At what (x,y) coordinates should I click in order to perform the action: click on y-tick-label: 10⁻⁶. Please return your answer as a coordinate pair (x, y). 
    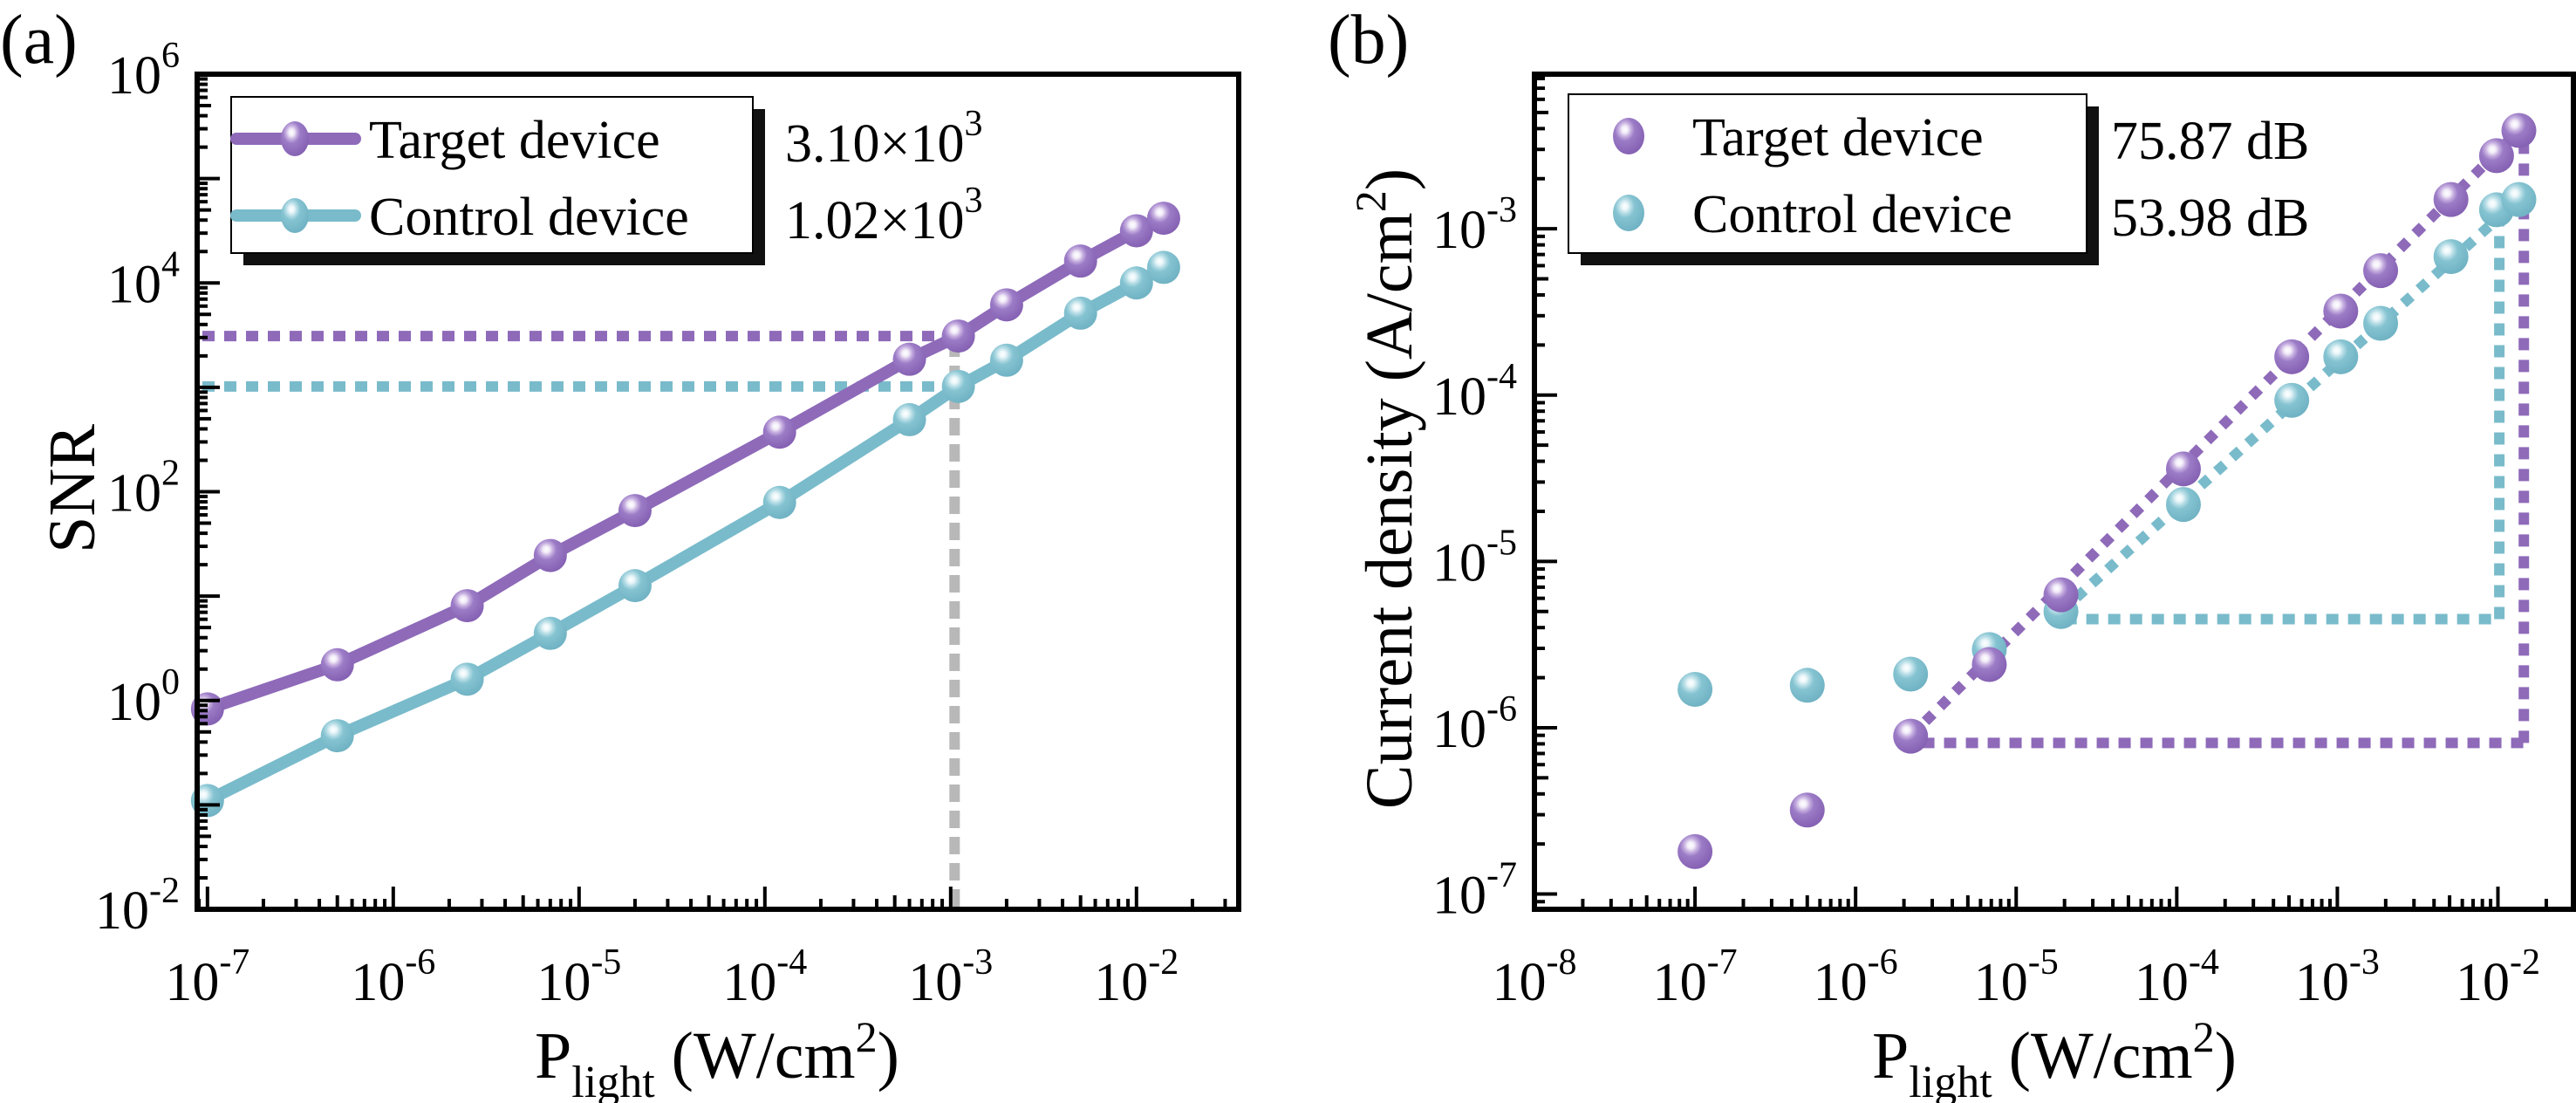
    Looking at the image, I should click on (1474, 724).